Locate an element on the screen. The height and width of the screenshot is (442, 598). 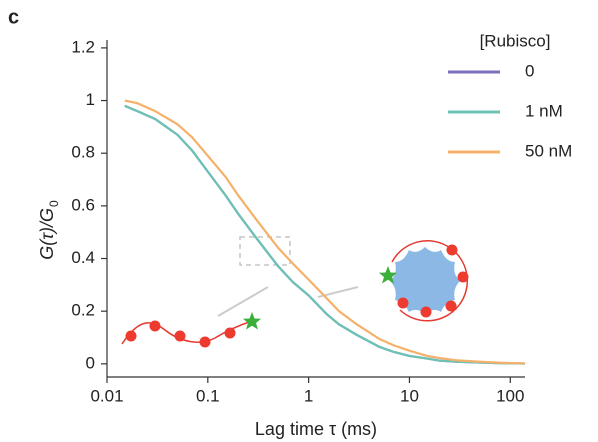
x-tick-label: 100 is located at coordinates (510, 395).